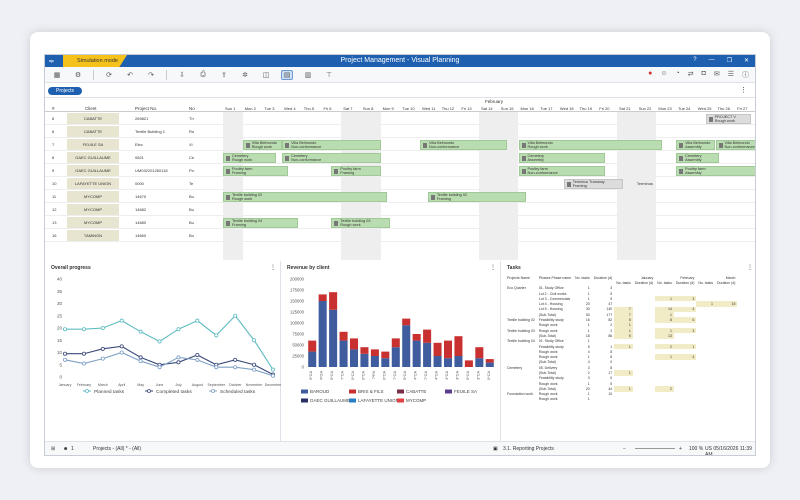 The height and width of the screenshot is (500, 800). I want to click on zoom-slider, so click(655, 448).